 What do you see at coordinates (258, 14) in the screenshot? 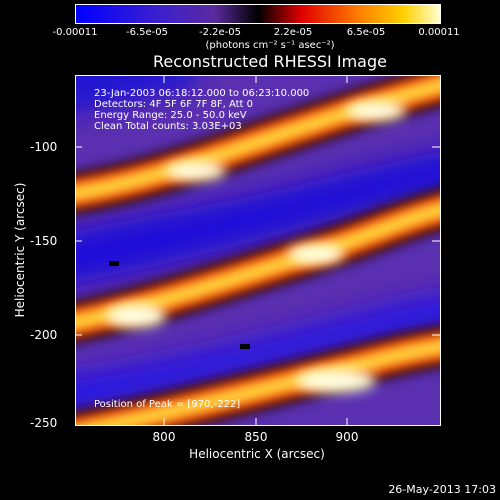
I see `colorbar` at bounding box center [258, 14].